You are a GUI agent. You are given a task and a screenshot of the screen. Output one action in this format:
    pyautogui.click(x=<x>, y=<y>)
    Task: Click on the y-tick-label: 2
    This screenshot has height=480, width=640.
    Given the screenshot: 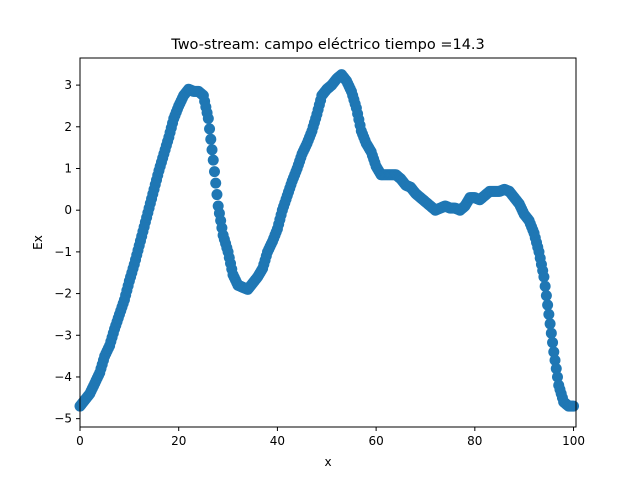 What is the action you would take?
    pyautogui.click(x=68, y=127)
    